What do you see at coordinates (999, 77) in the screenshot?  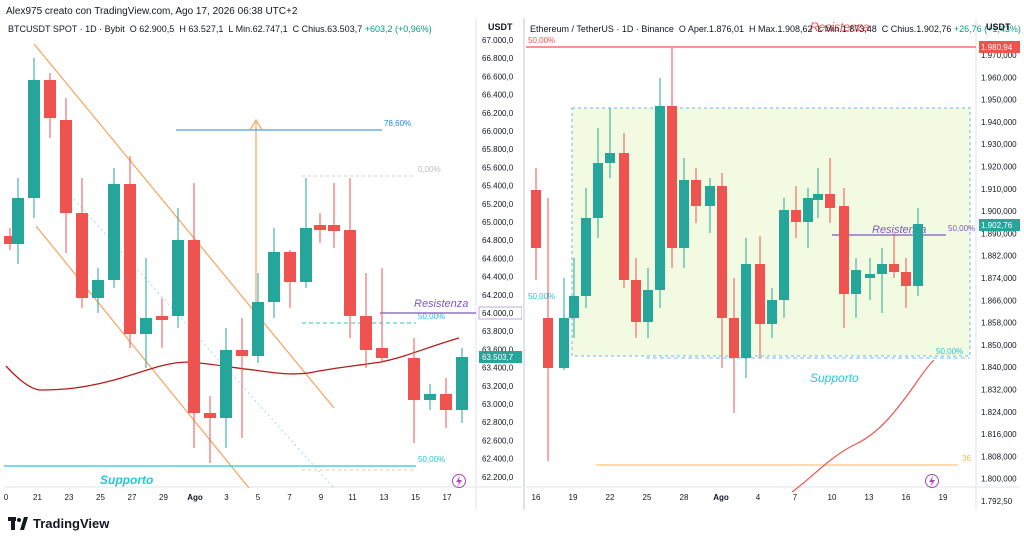 I see `price-tick-label: 1.960,000` at bounding box center [999, 77].